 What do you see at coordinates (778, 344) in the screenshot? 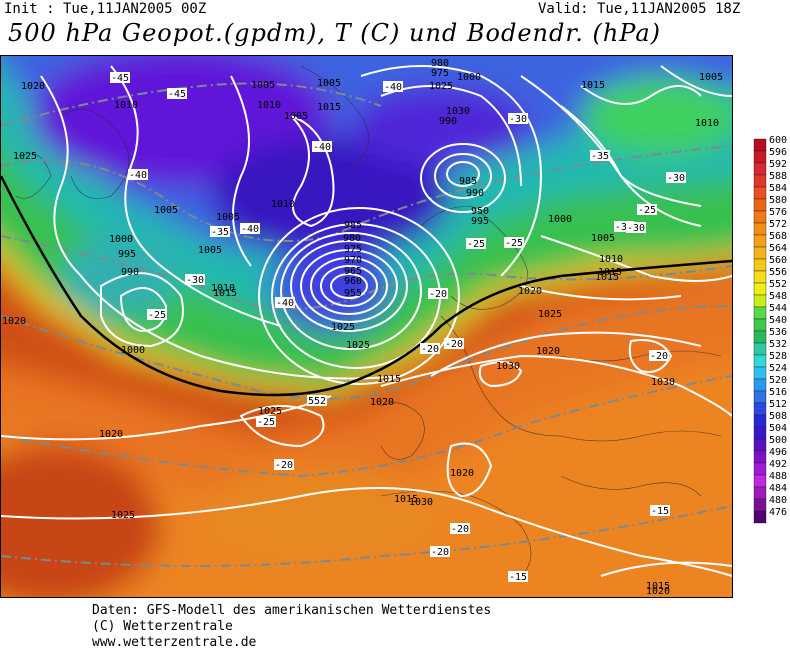
I see `scale-tick-label: 532` at bounding box center [778, 344].